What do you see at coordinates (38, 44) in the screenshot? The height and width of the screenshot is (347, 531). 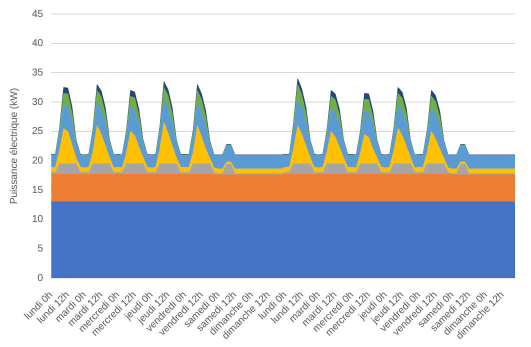 I see `y-tick-label: 40` at bounding box center [38, 44].